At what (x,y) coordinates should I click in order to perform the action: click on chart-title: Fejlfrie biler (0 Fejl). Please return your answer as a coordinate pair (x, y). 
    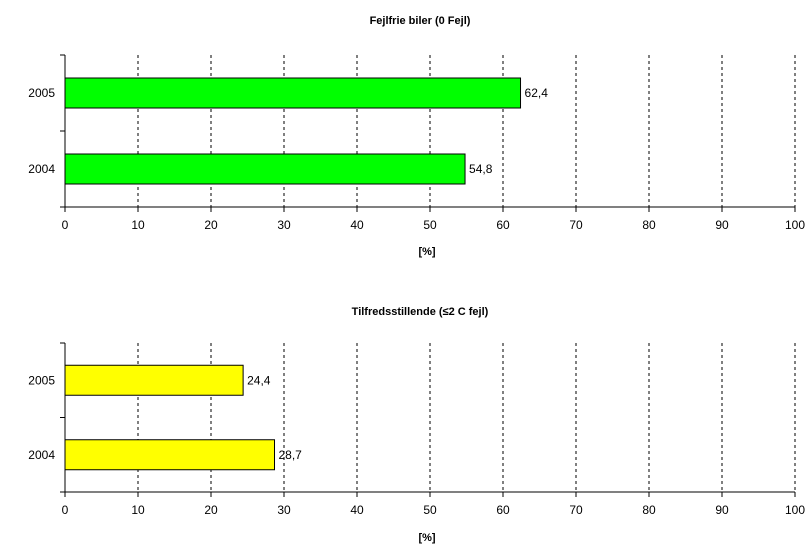
    Looking at the image, I should click on (420, 21).